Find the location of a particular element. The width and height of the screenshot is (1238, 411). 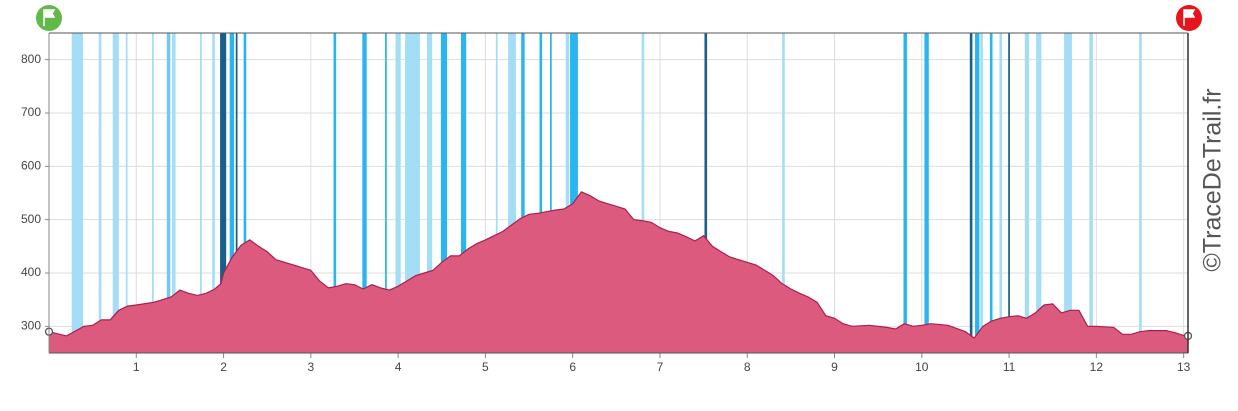

start-flag is located at coordinates (49, 18).